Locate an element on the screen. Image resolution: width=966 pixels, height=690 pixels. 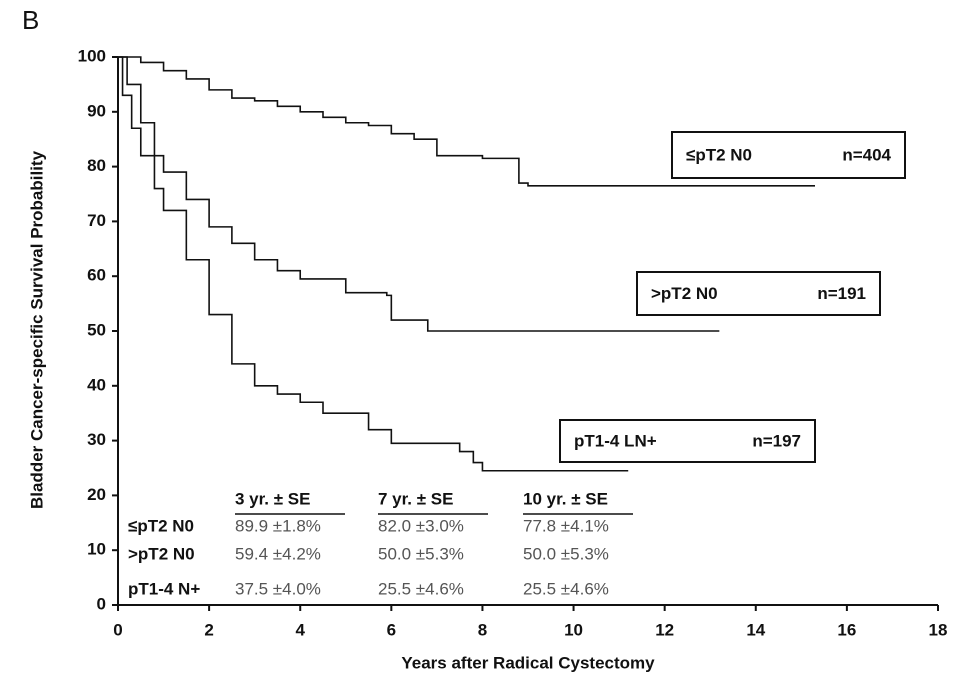
x-tick-label: 2 is located at coordinates (208, 629).